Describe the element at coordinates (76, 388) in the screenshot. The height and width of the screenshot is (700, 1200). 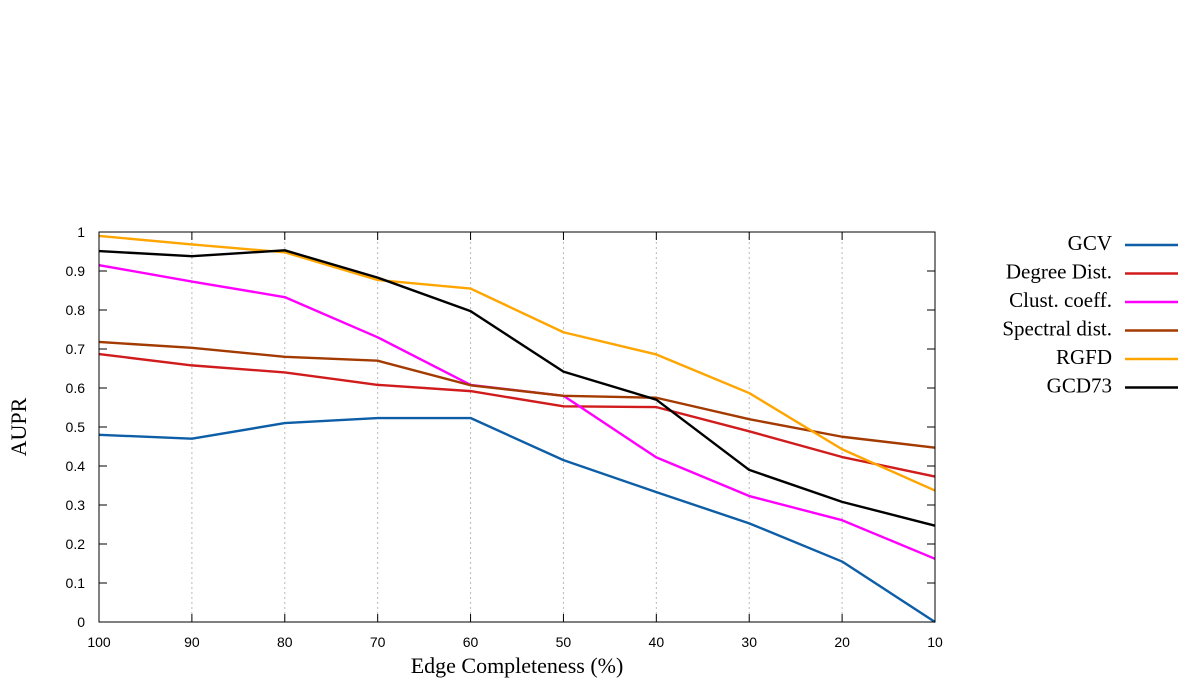
I see `y-tick-label: 0.6` at that location.